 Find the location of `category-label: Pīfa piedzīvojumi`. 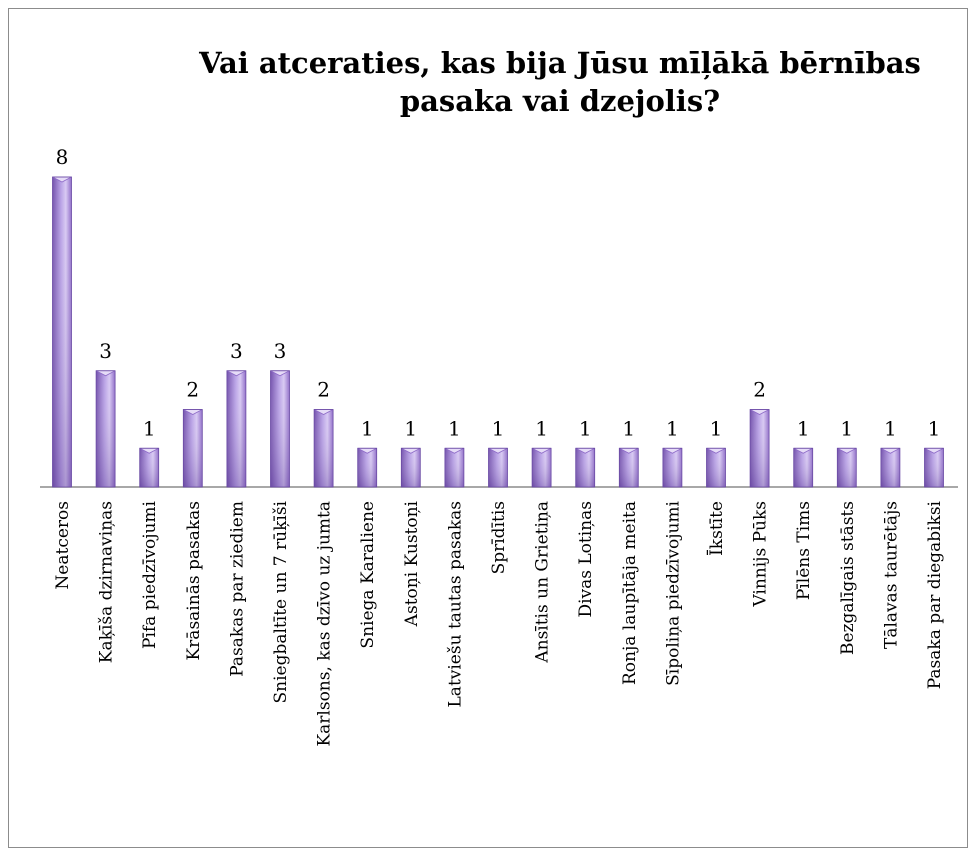

category-label: Pīfa piedzīvojumi is located at coordinates (150, 574).